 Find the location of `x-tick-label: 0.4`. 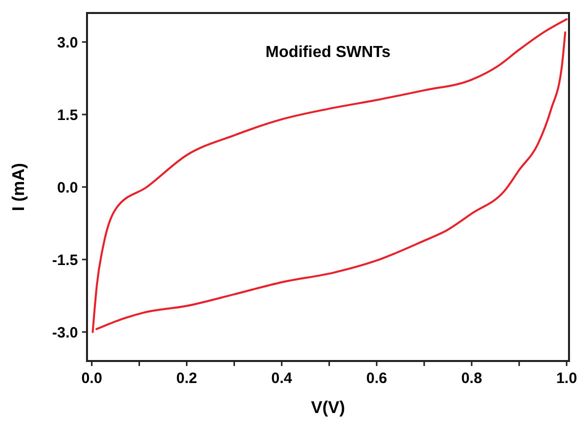

x-tick-label: 0.4 is located at coordinates (282, 378).